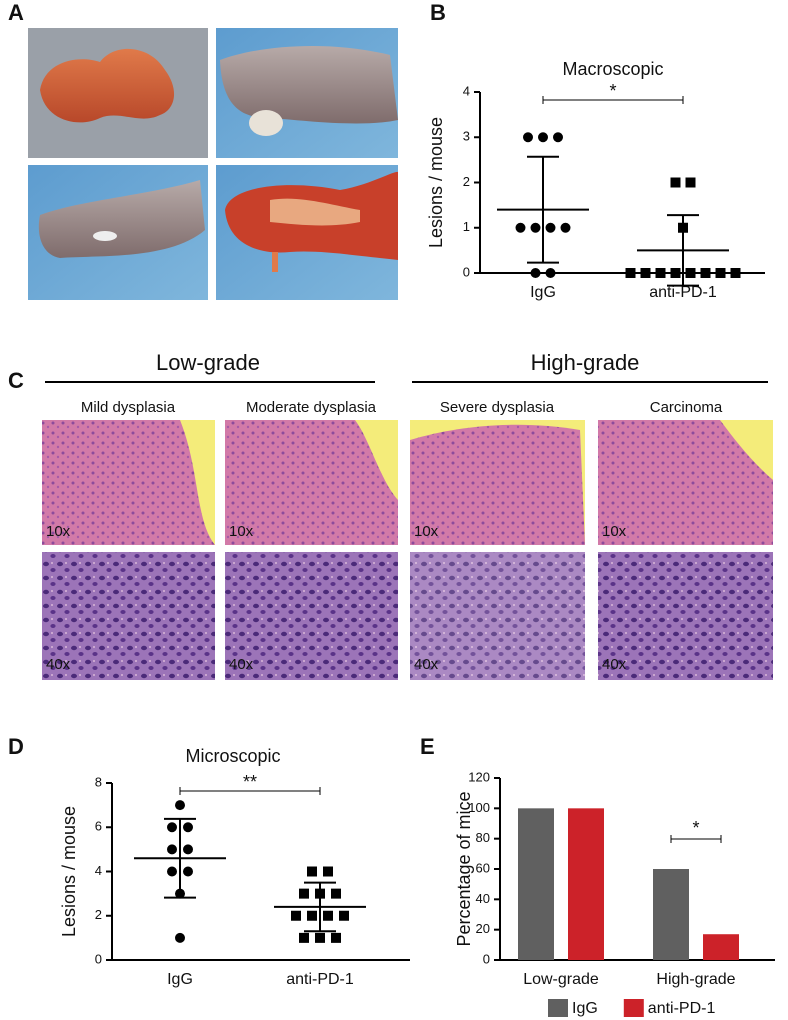  Describe the element at coordinates (585, 1008) in the screenshot. I see `legend-label: IgG` at that location.